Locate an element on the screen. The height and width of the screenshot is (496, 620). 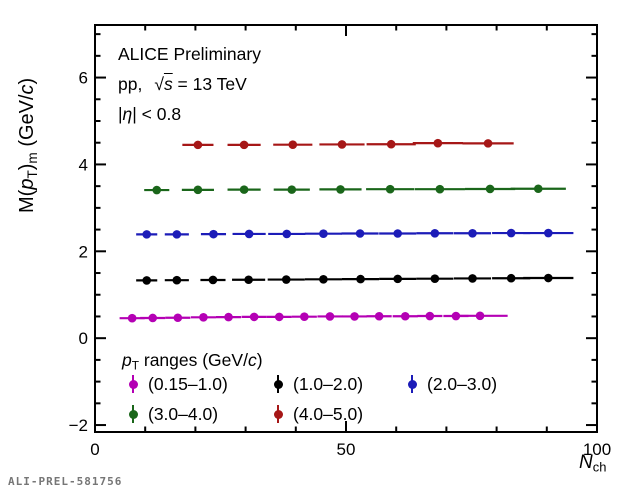
legend-entry-0.15-1.0: (0.15–1.0) is located at coordinates (176, 384).